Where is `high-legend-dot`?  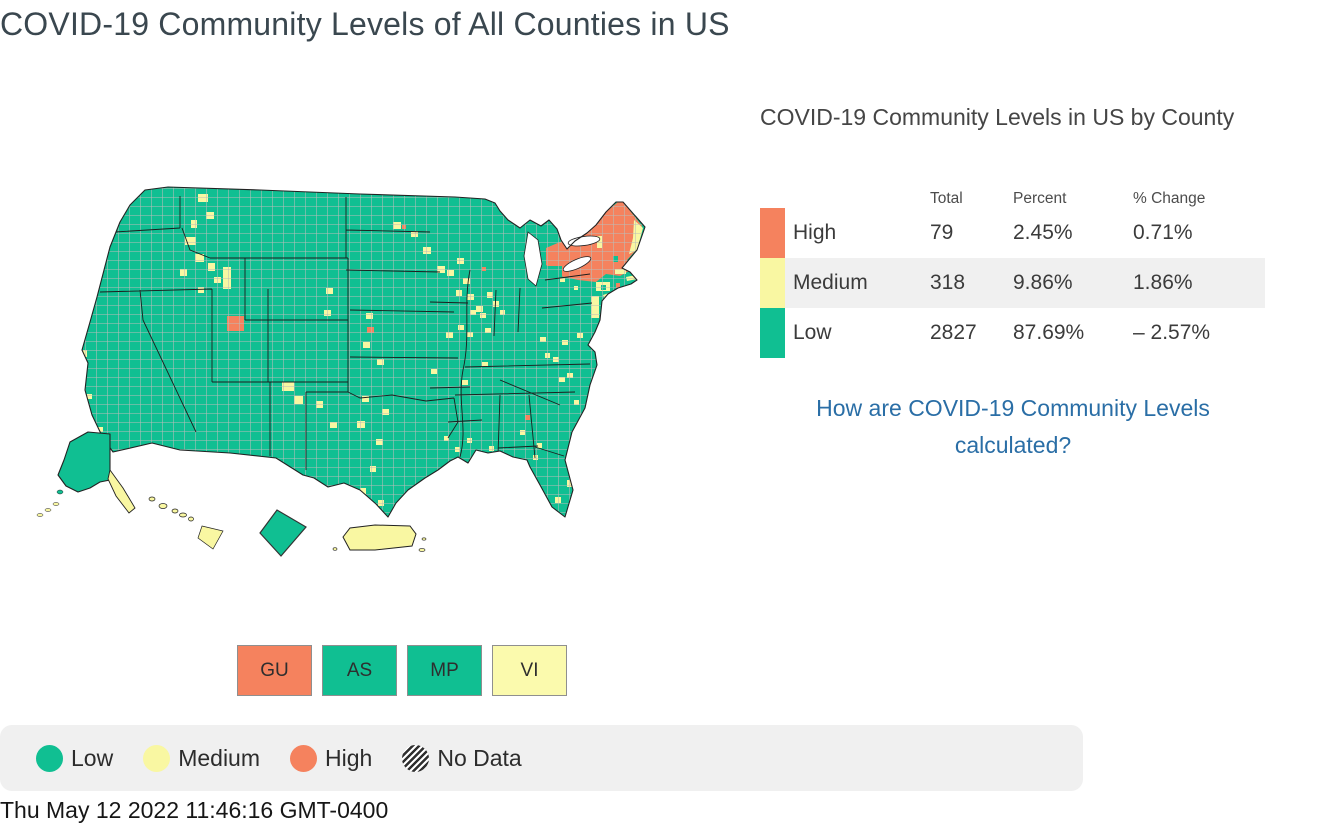
high-legend-dot is located at coordinates (304, 758).